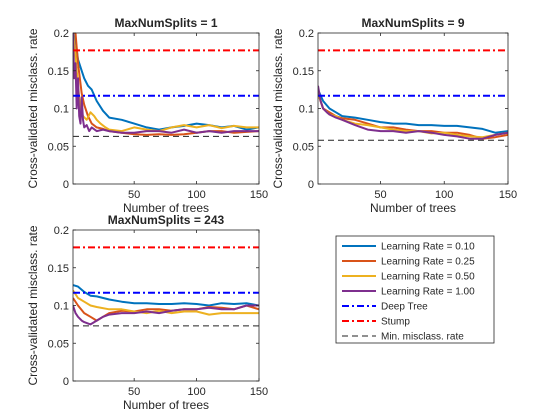  Describe the element at coordinates (412, 23) in the screenshot. I see `chart-title: MaxNumSplits = 9` at that location.